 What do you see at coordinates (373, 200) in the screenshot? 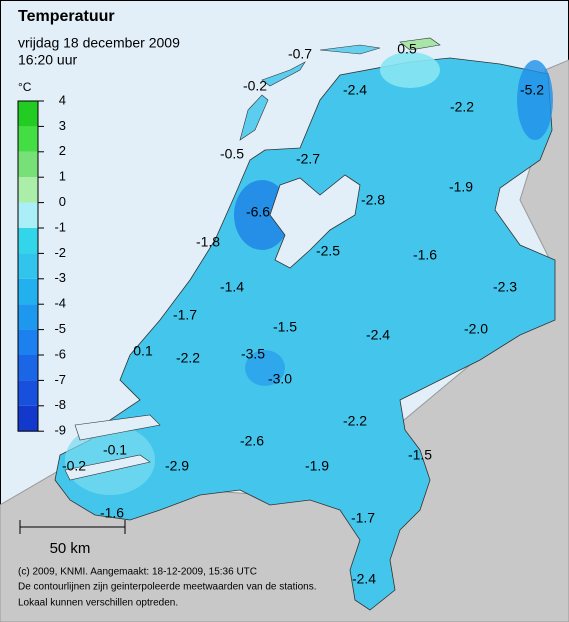
I see `station-value: -2.8` at bounding box center [373, 200].